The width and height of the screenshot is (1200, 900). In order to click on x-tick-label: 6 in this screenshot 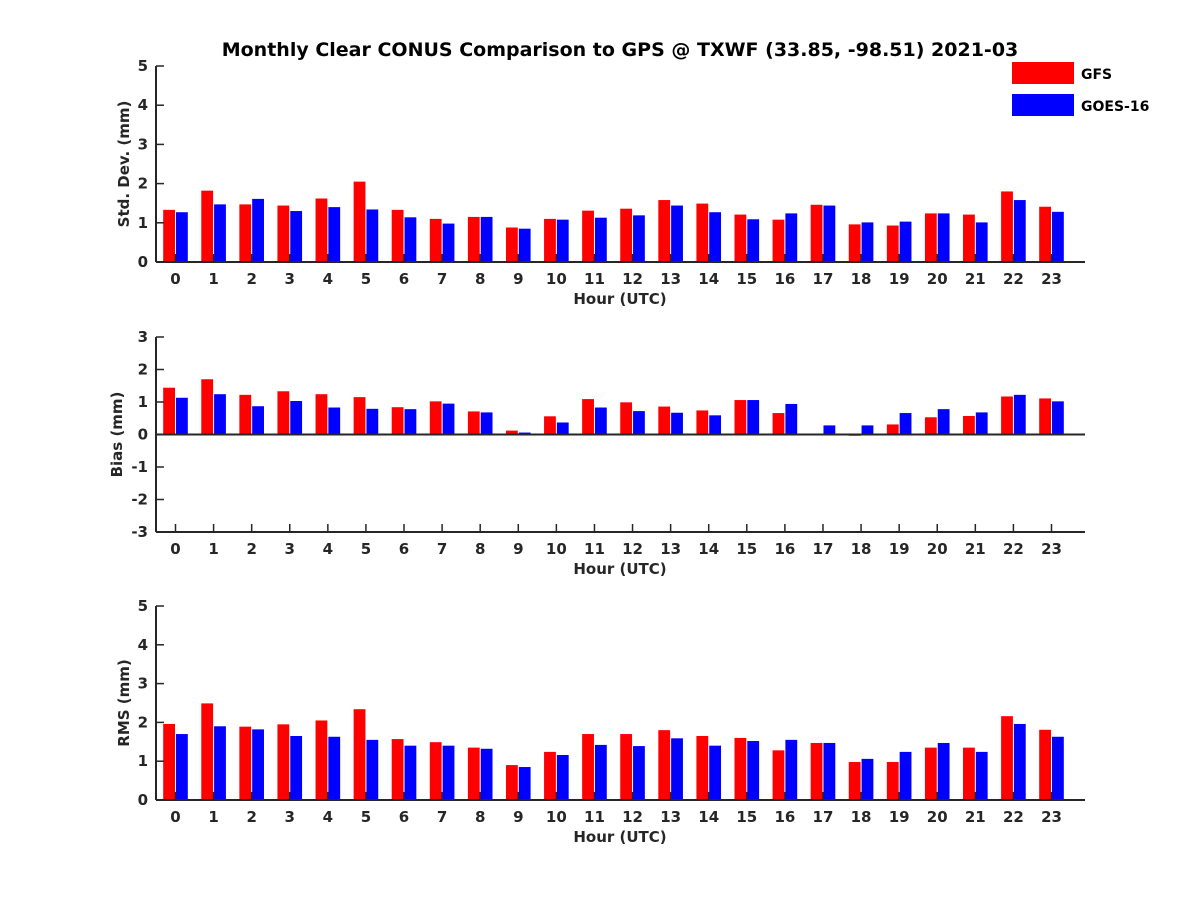, I will do `click(404, 279)`.